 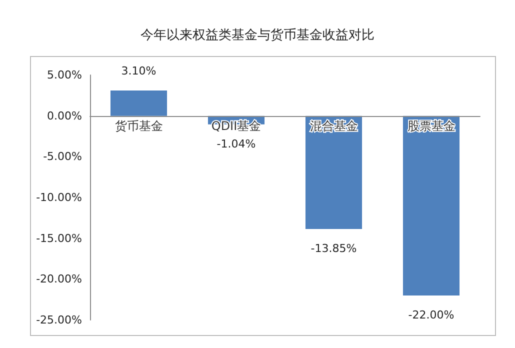 I want to click on y-tick-label: 5.00%, so click(x=64, y=75).